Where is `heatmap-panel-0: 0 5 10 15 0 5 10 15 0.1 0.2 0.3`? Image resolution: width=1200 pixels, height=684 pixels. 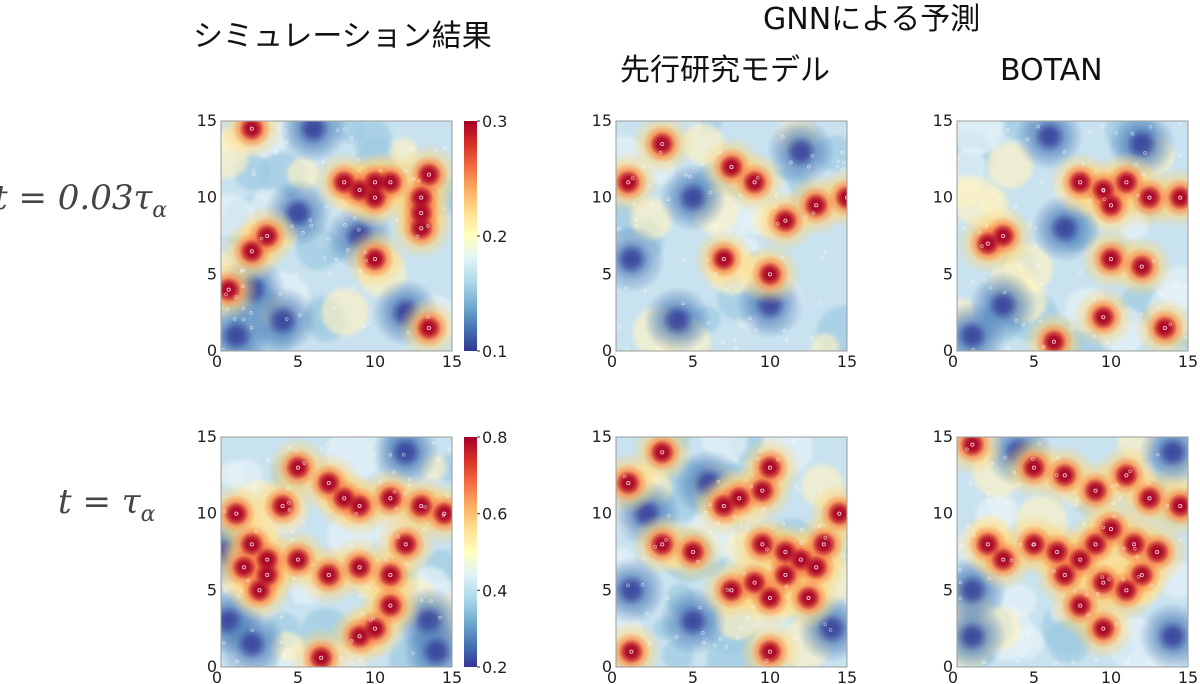
heatmap-panel-0: 0 5 10 15 0 5 10 15 0.1 0.2 0.3 is located at coordinates (352, 241).